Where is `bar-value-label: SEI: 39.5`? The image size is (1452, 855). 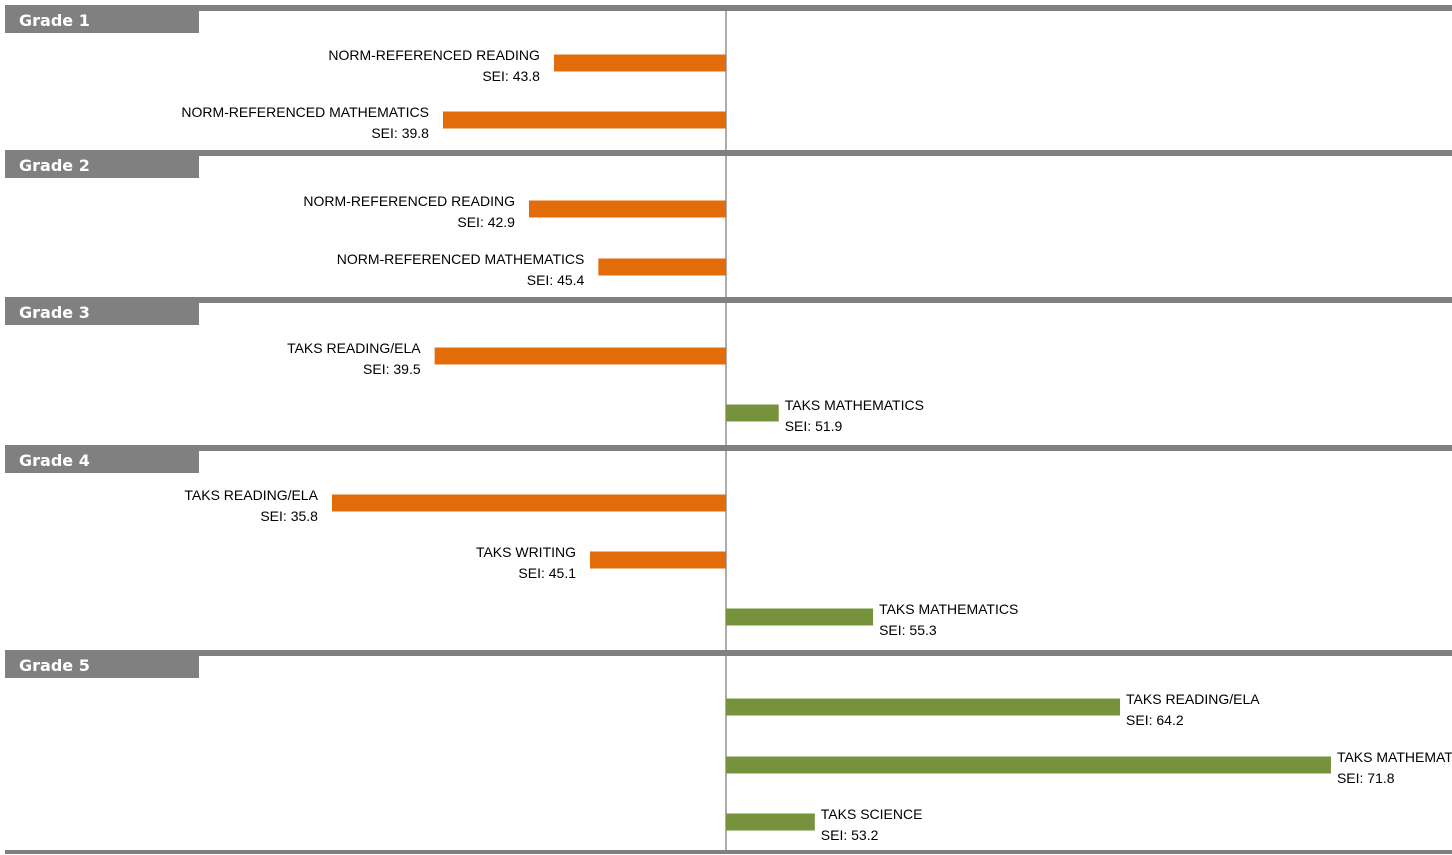
bar-value-label: SEI: 39.5 is located at coordinates (392, 369).